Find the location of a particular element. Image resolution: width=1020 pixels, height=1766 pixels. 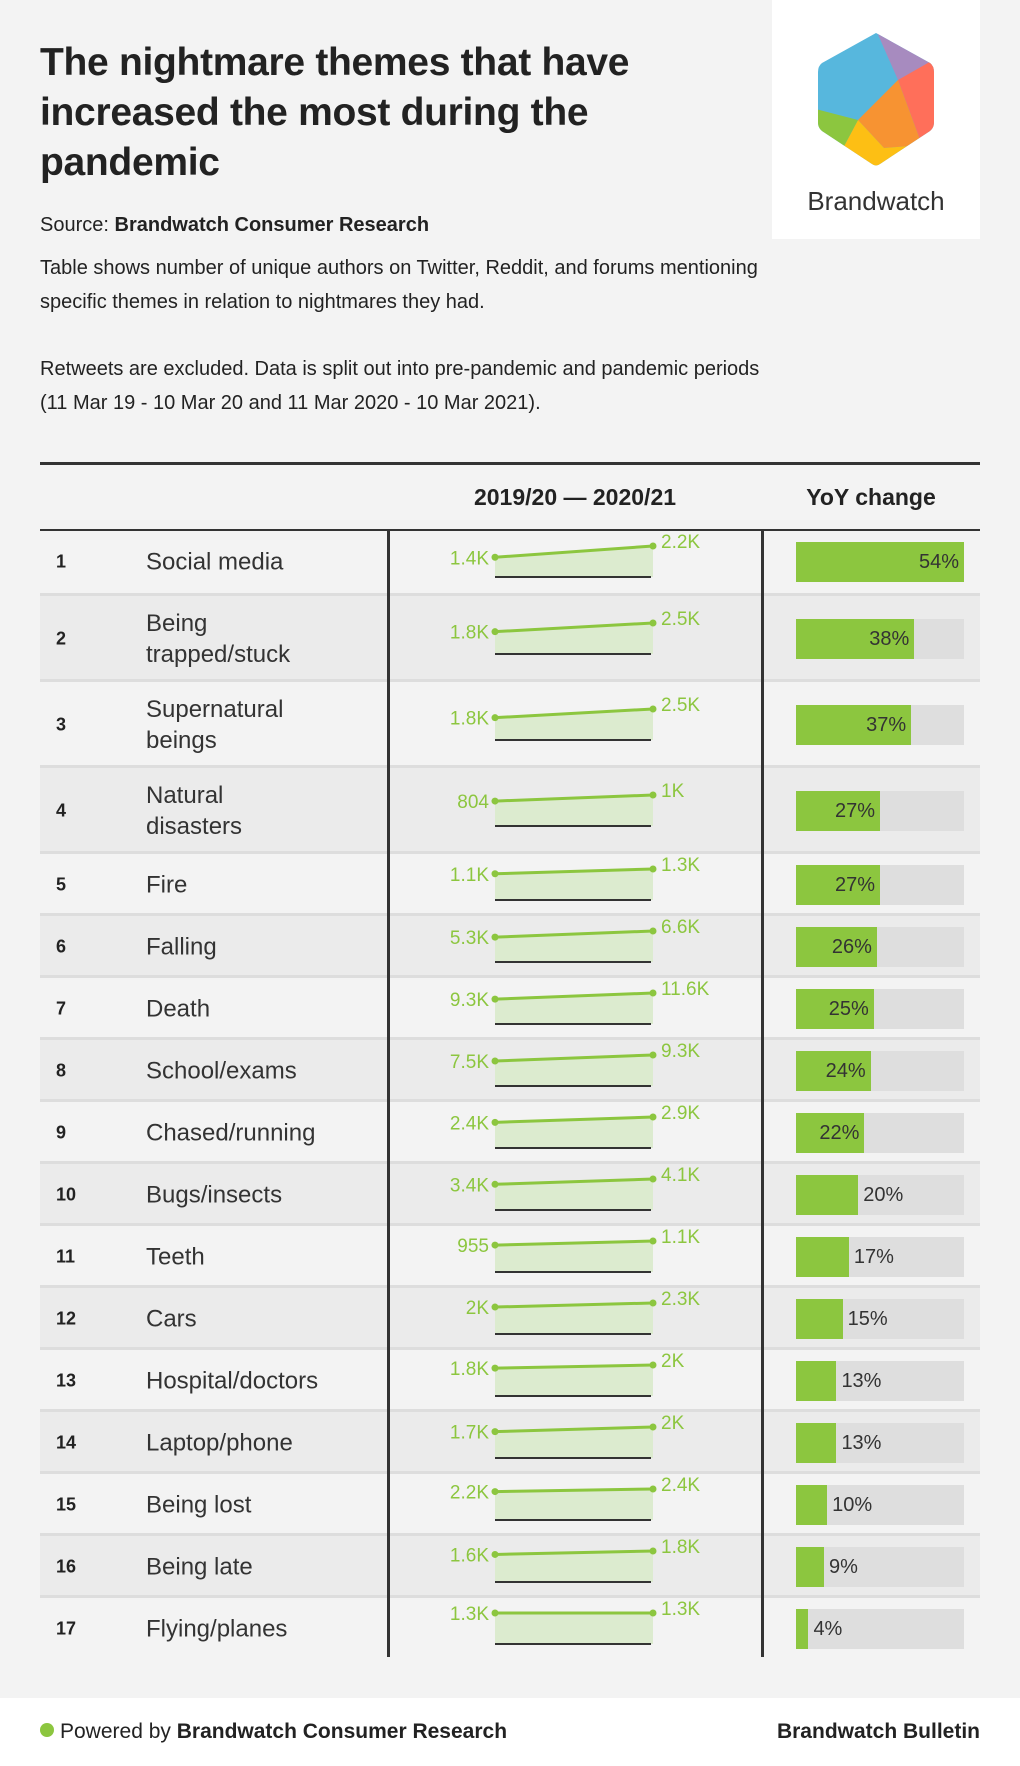

rank: 11 is located at coordinates (66, 1256).